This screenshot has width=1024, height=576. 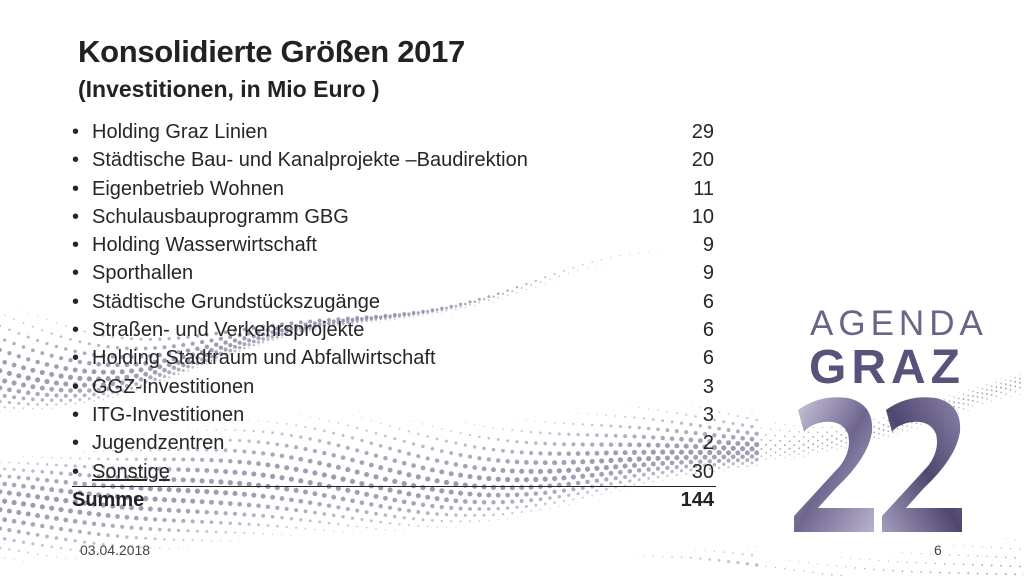 What do you see at coordinates (271, 51) in the screenshot?
I see `slide-title: Konsolidierte Größen 2017` at bounding box center [271, 51].